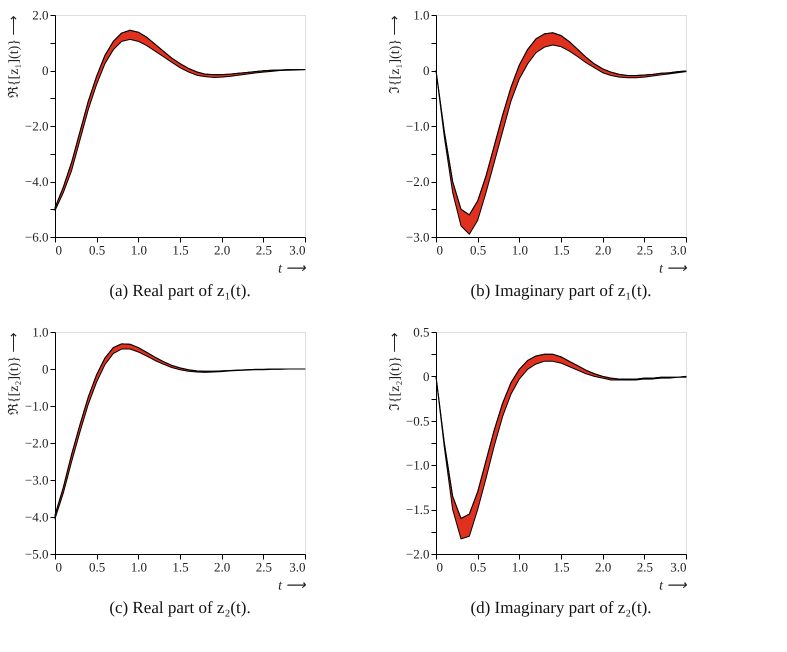  I want to click on text: (d) Imaginary part of z₂(t)., so click(561, 607).